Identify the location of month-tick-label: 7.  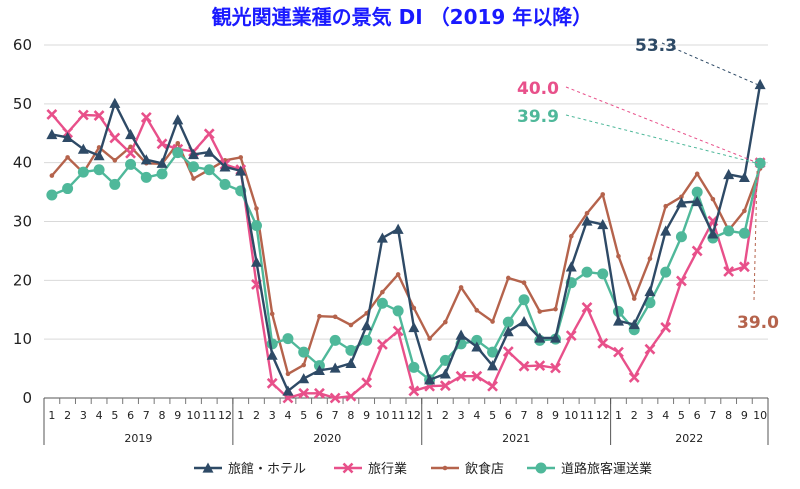
(146, 415).